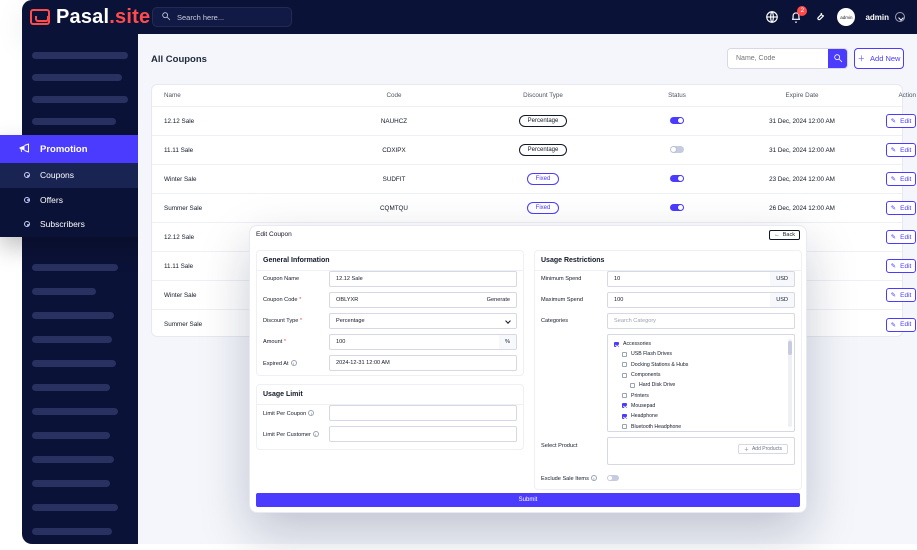 The width and height of the screenshot is (917, 550). What do you see at coordinates (423, 363) in the screenshot?
I see `expired-at-input: 2024-12-31 12:00 AM` at bounding box center [423, 363].